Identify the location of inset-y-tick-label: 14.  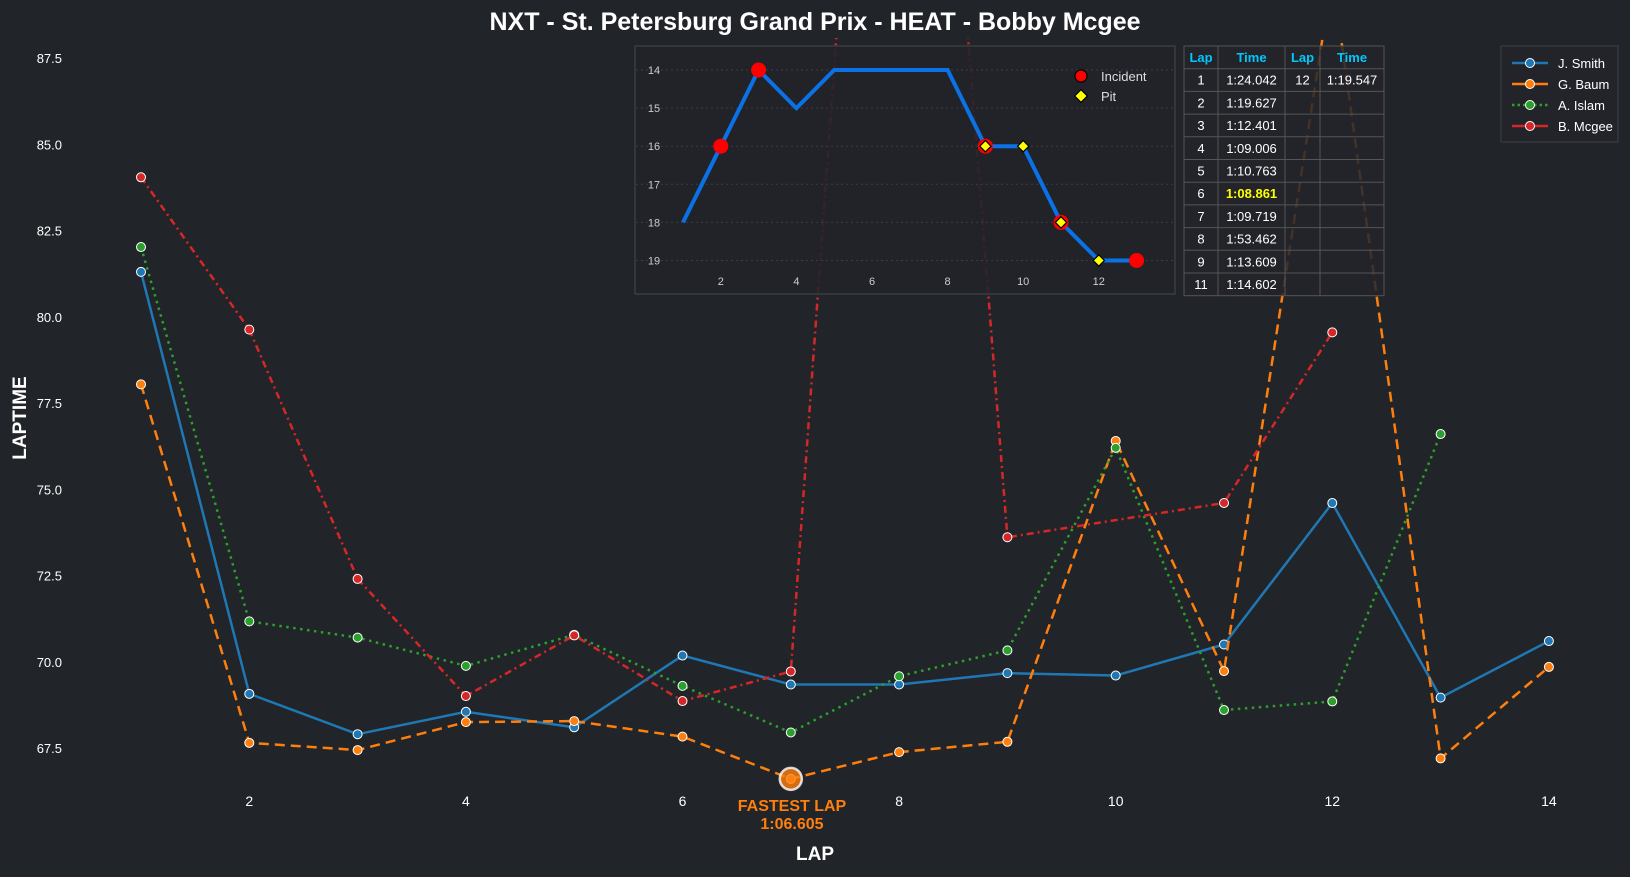
(654, 71).